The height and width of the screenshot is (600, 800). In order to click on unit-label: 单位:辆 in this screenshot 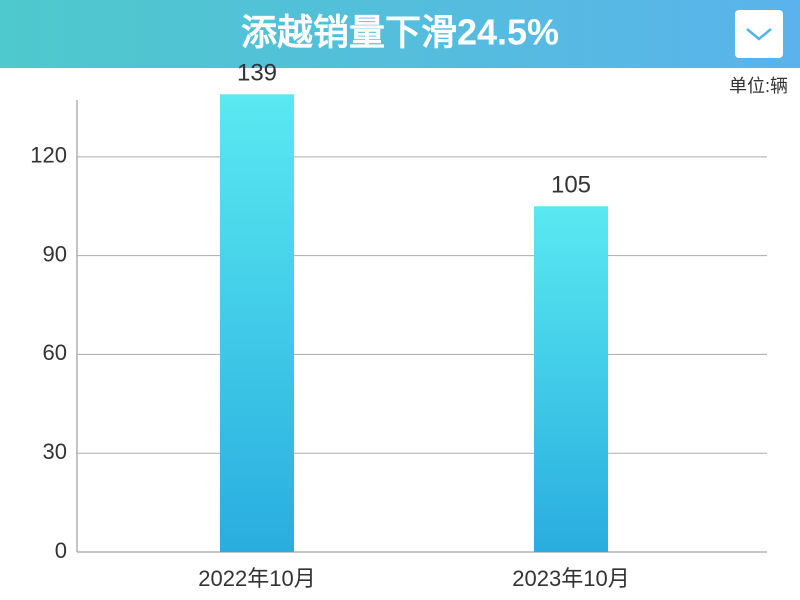, I will do `click(758, 86)`.